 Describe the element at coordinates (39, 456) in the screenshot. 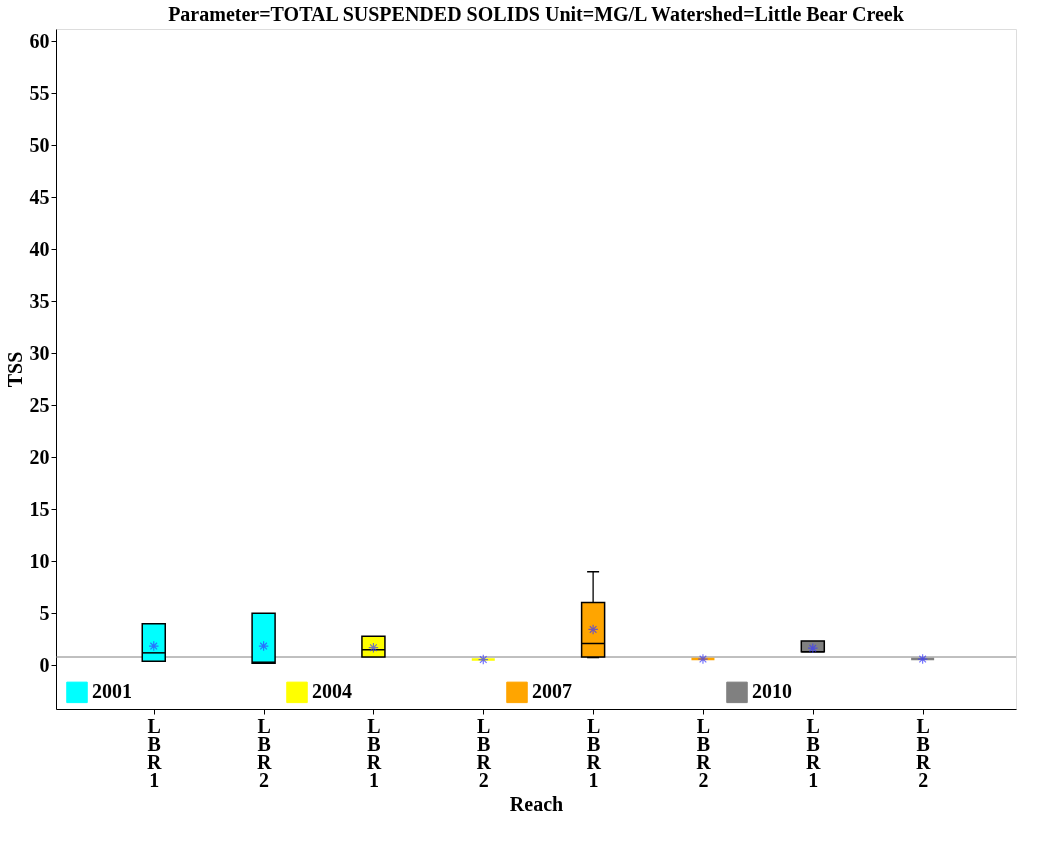

I see `y-tick-label: 20` at that location.